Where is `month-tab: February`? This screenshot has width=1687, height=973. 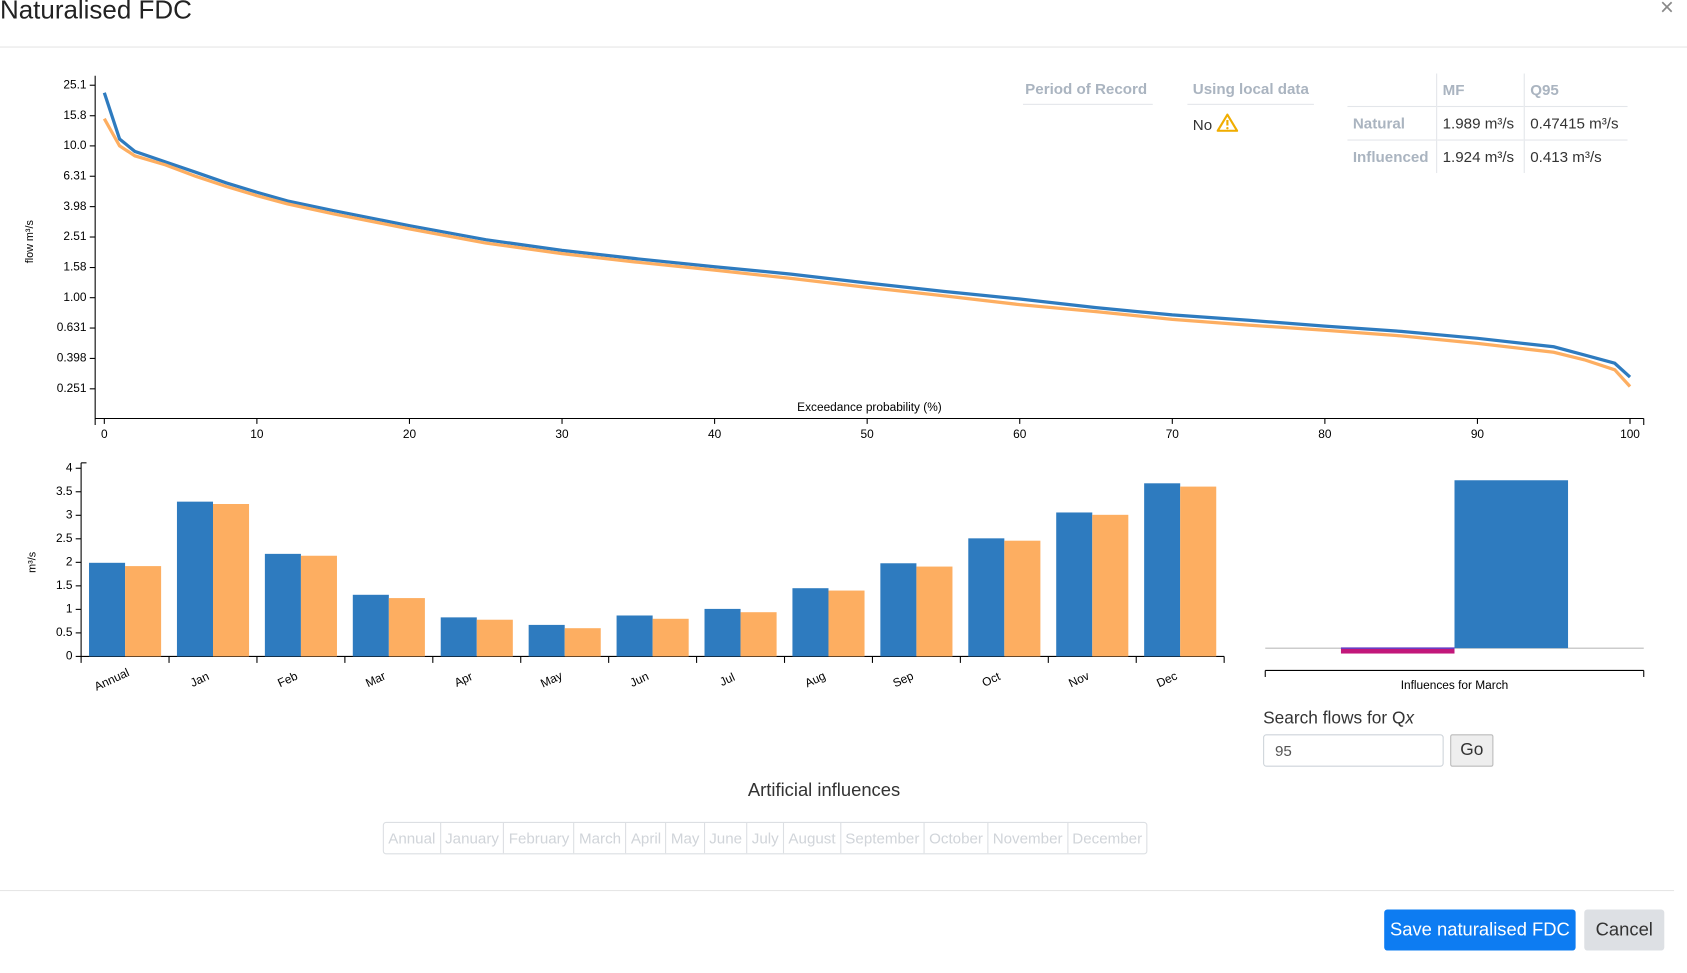 month-tab: February is located at coordinates (538, 838).